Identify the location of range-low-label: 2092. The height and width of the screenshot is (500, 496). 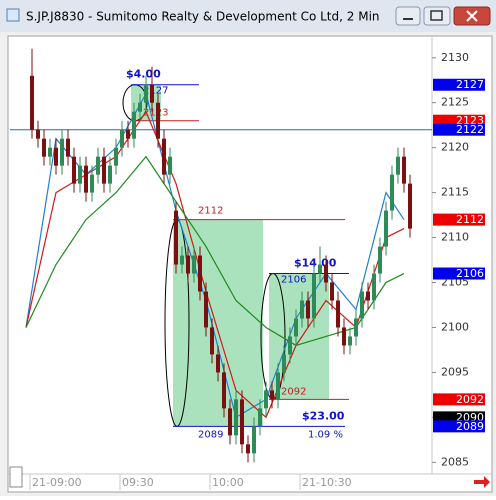
(293, 391).